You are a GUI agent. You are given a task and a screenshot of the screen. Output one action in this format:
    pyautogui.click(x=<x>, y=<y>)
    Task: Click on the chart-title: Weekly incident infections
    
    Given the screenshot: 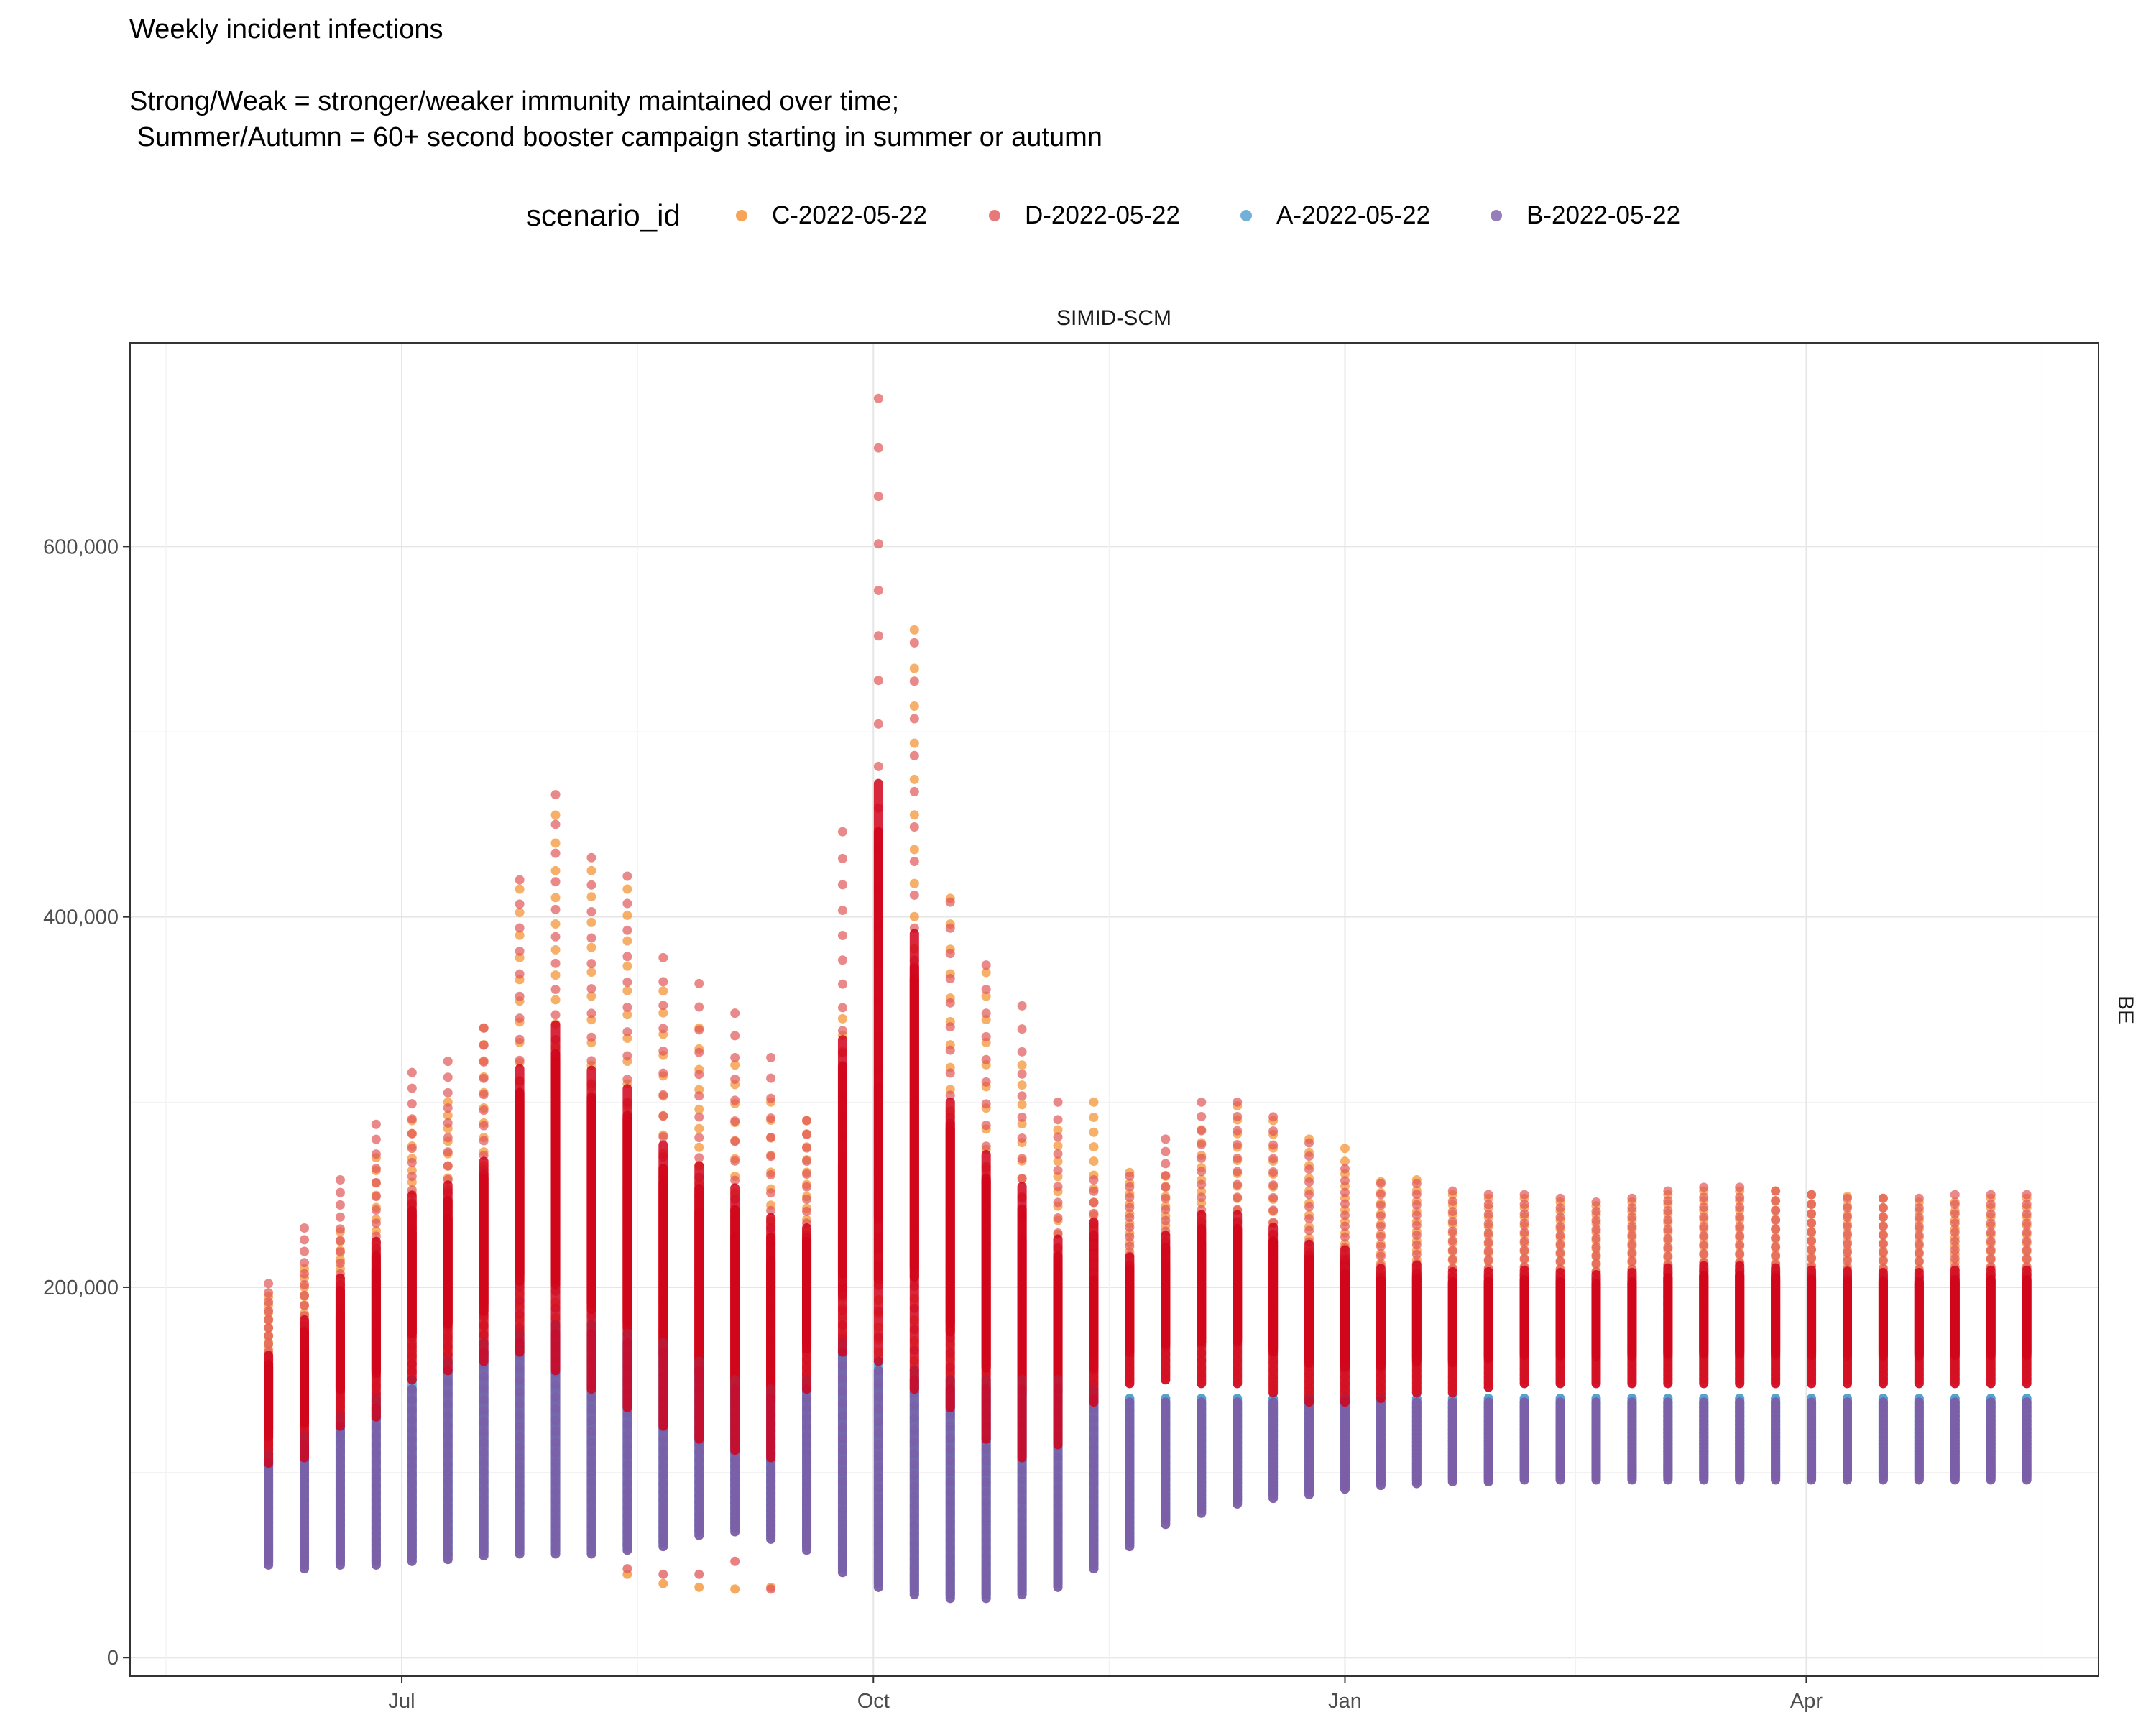 What is the action you would take?
    pyautogui.click(x=286, y=29)
    